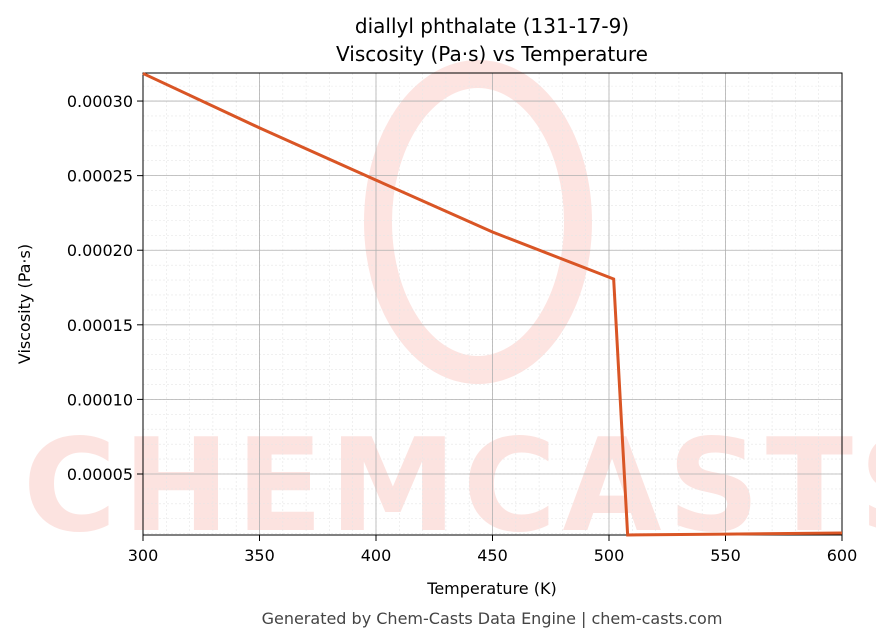 The image size is (876, 644). Describe the element at coordinates (492, 54) in the screenshot. I see `chart-subtitle: Viscosity (Pa·s) vs Temperature` at that location.